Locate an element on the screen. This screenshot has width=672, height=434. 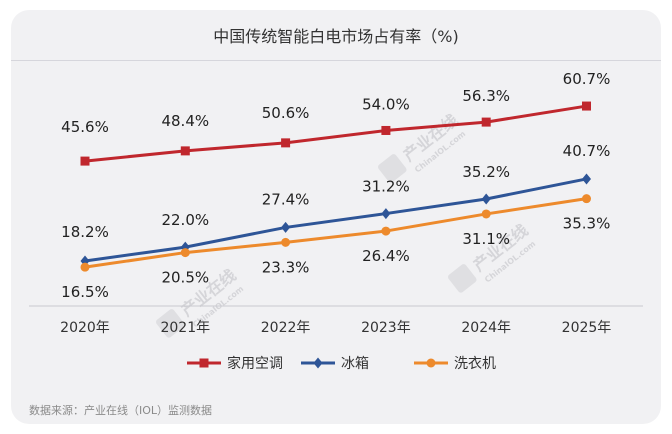
data-label: 54.0% is located at coordinates (386, 104).